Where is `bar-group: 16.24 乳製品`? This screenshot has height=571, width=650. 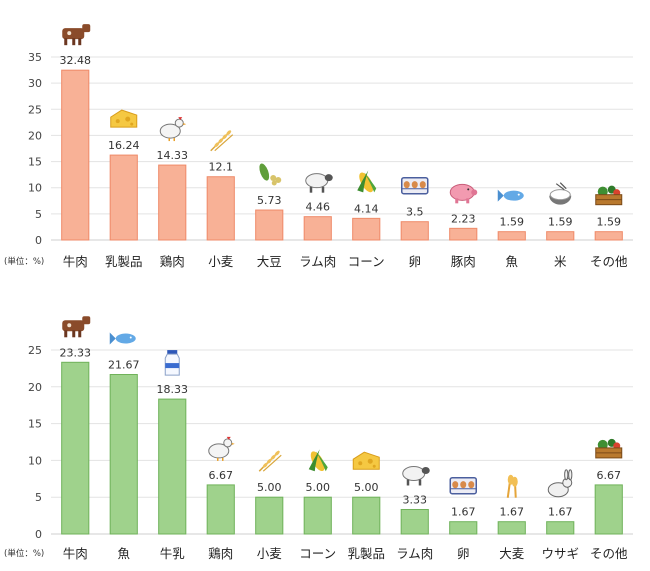
bar-group: 16.24 乳製品 is located at coordinates (124, 189).